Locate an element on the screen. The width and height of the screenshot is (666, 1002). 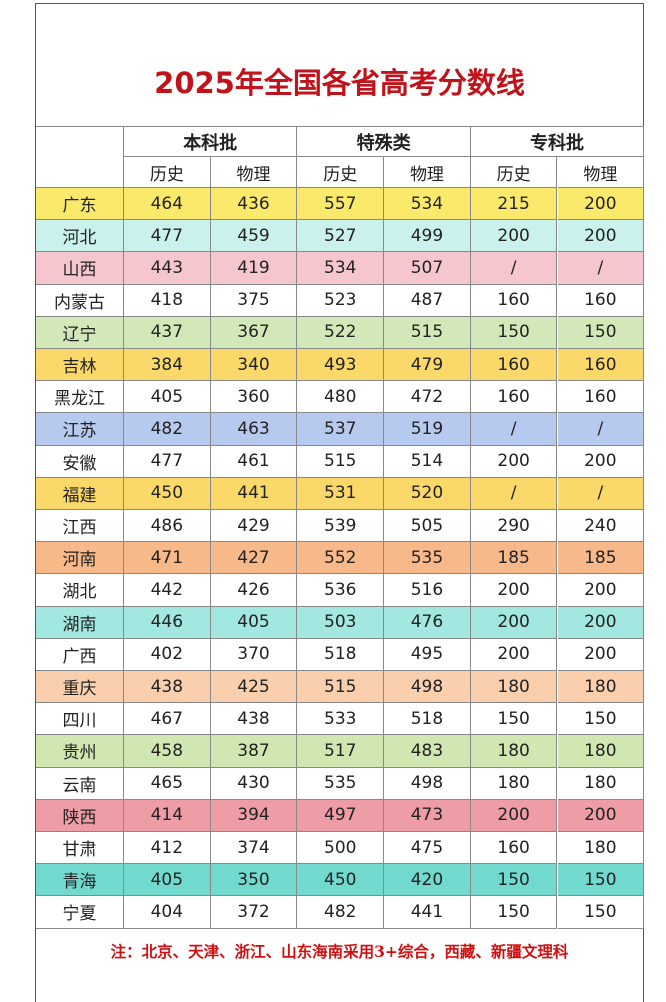
score-cell: 461 is located at coordinates (254, 461).